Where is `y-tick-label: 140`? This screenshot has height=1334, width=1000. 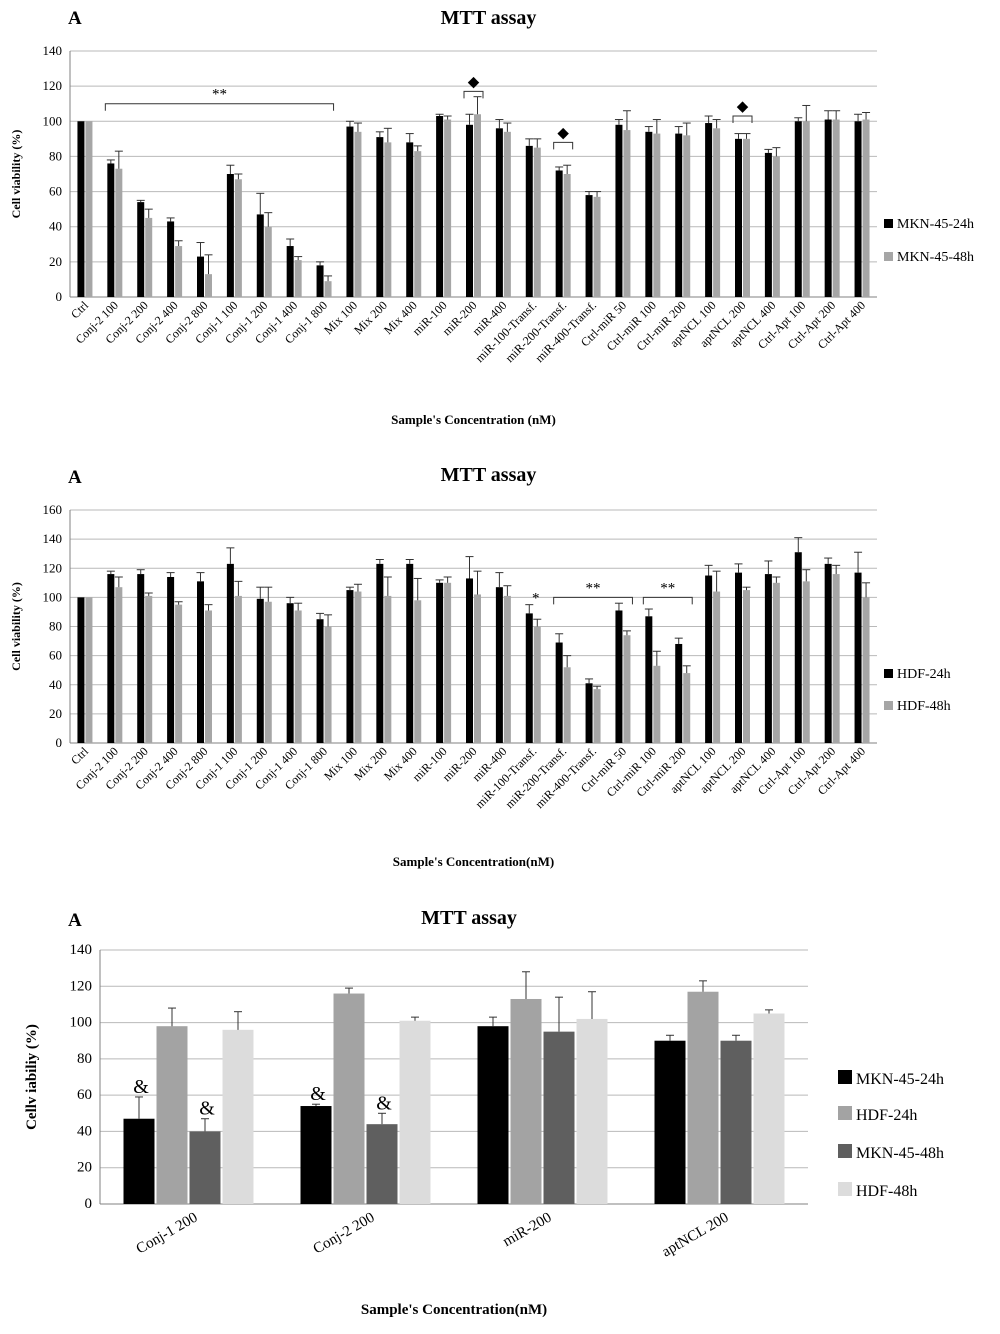 y-tick-label: 140 is located at coordinates (53, 50).